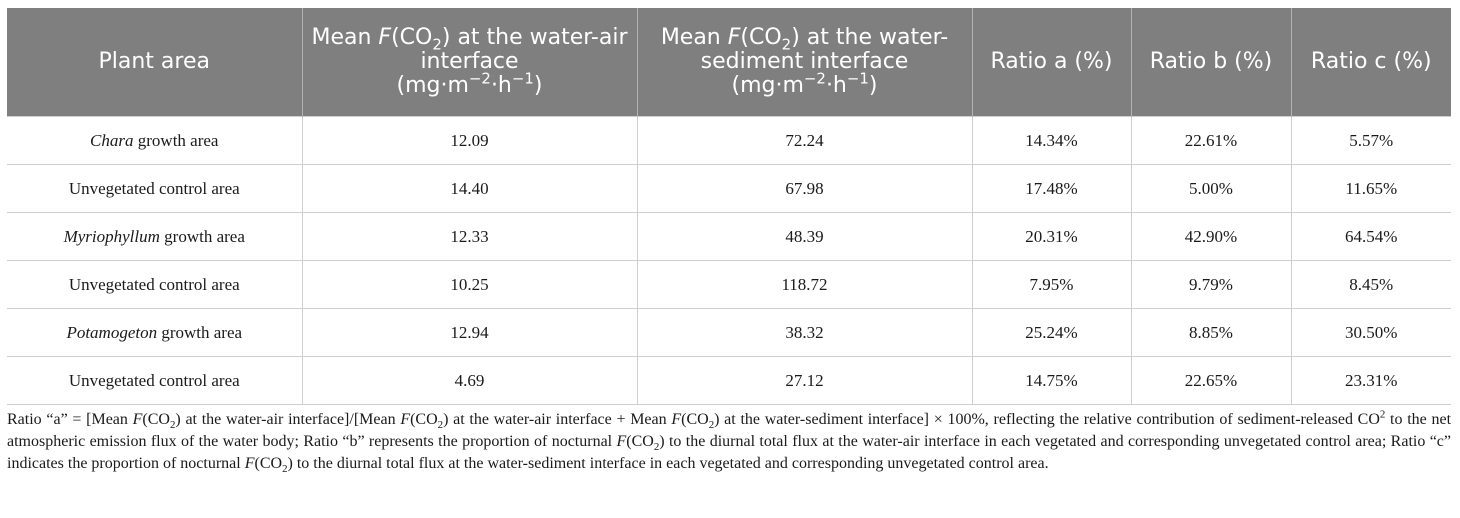 The image size is (1460, 518). Describe the element at coordinates (1370, 380) in the screenshot. I see `cell-ratio-c: 23.31%` at that location.